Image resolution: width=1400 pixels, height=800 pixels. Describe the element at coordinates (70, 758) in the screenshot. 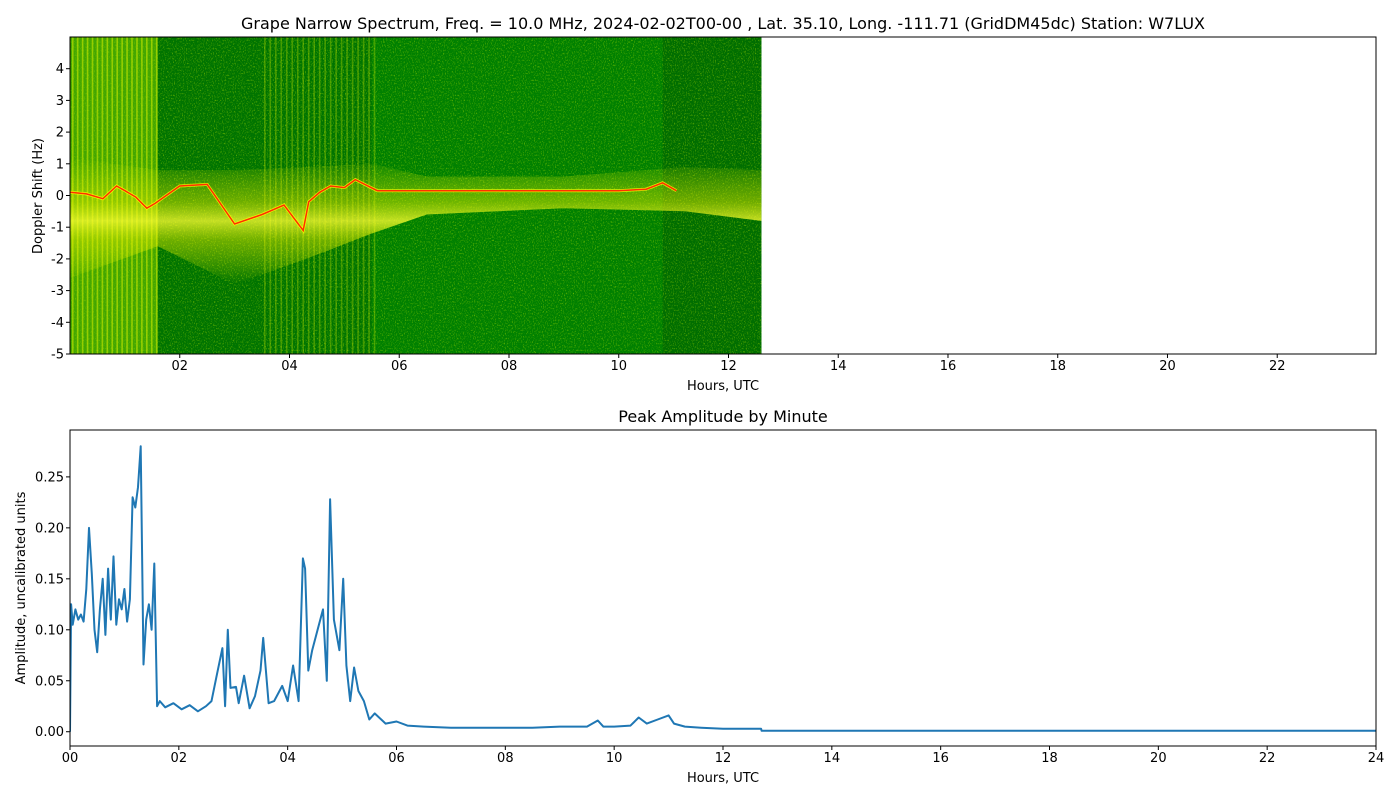

I see `amplitude-x-tick-label: 00` at that location.